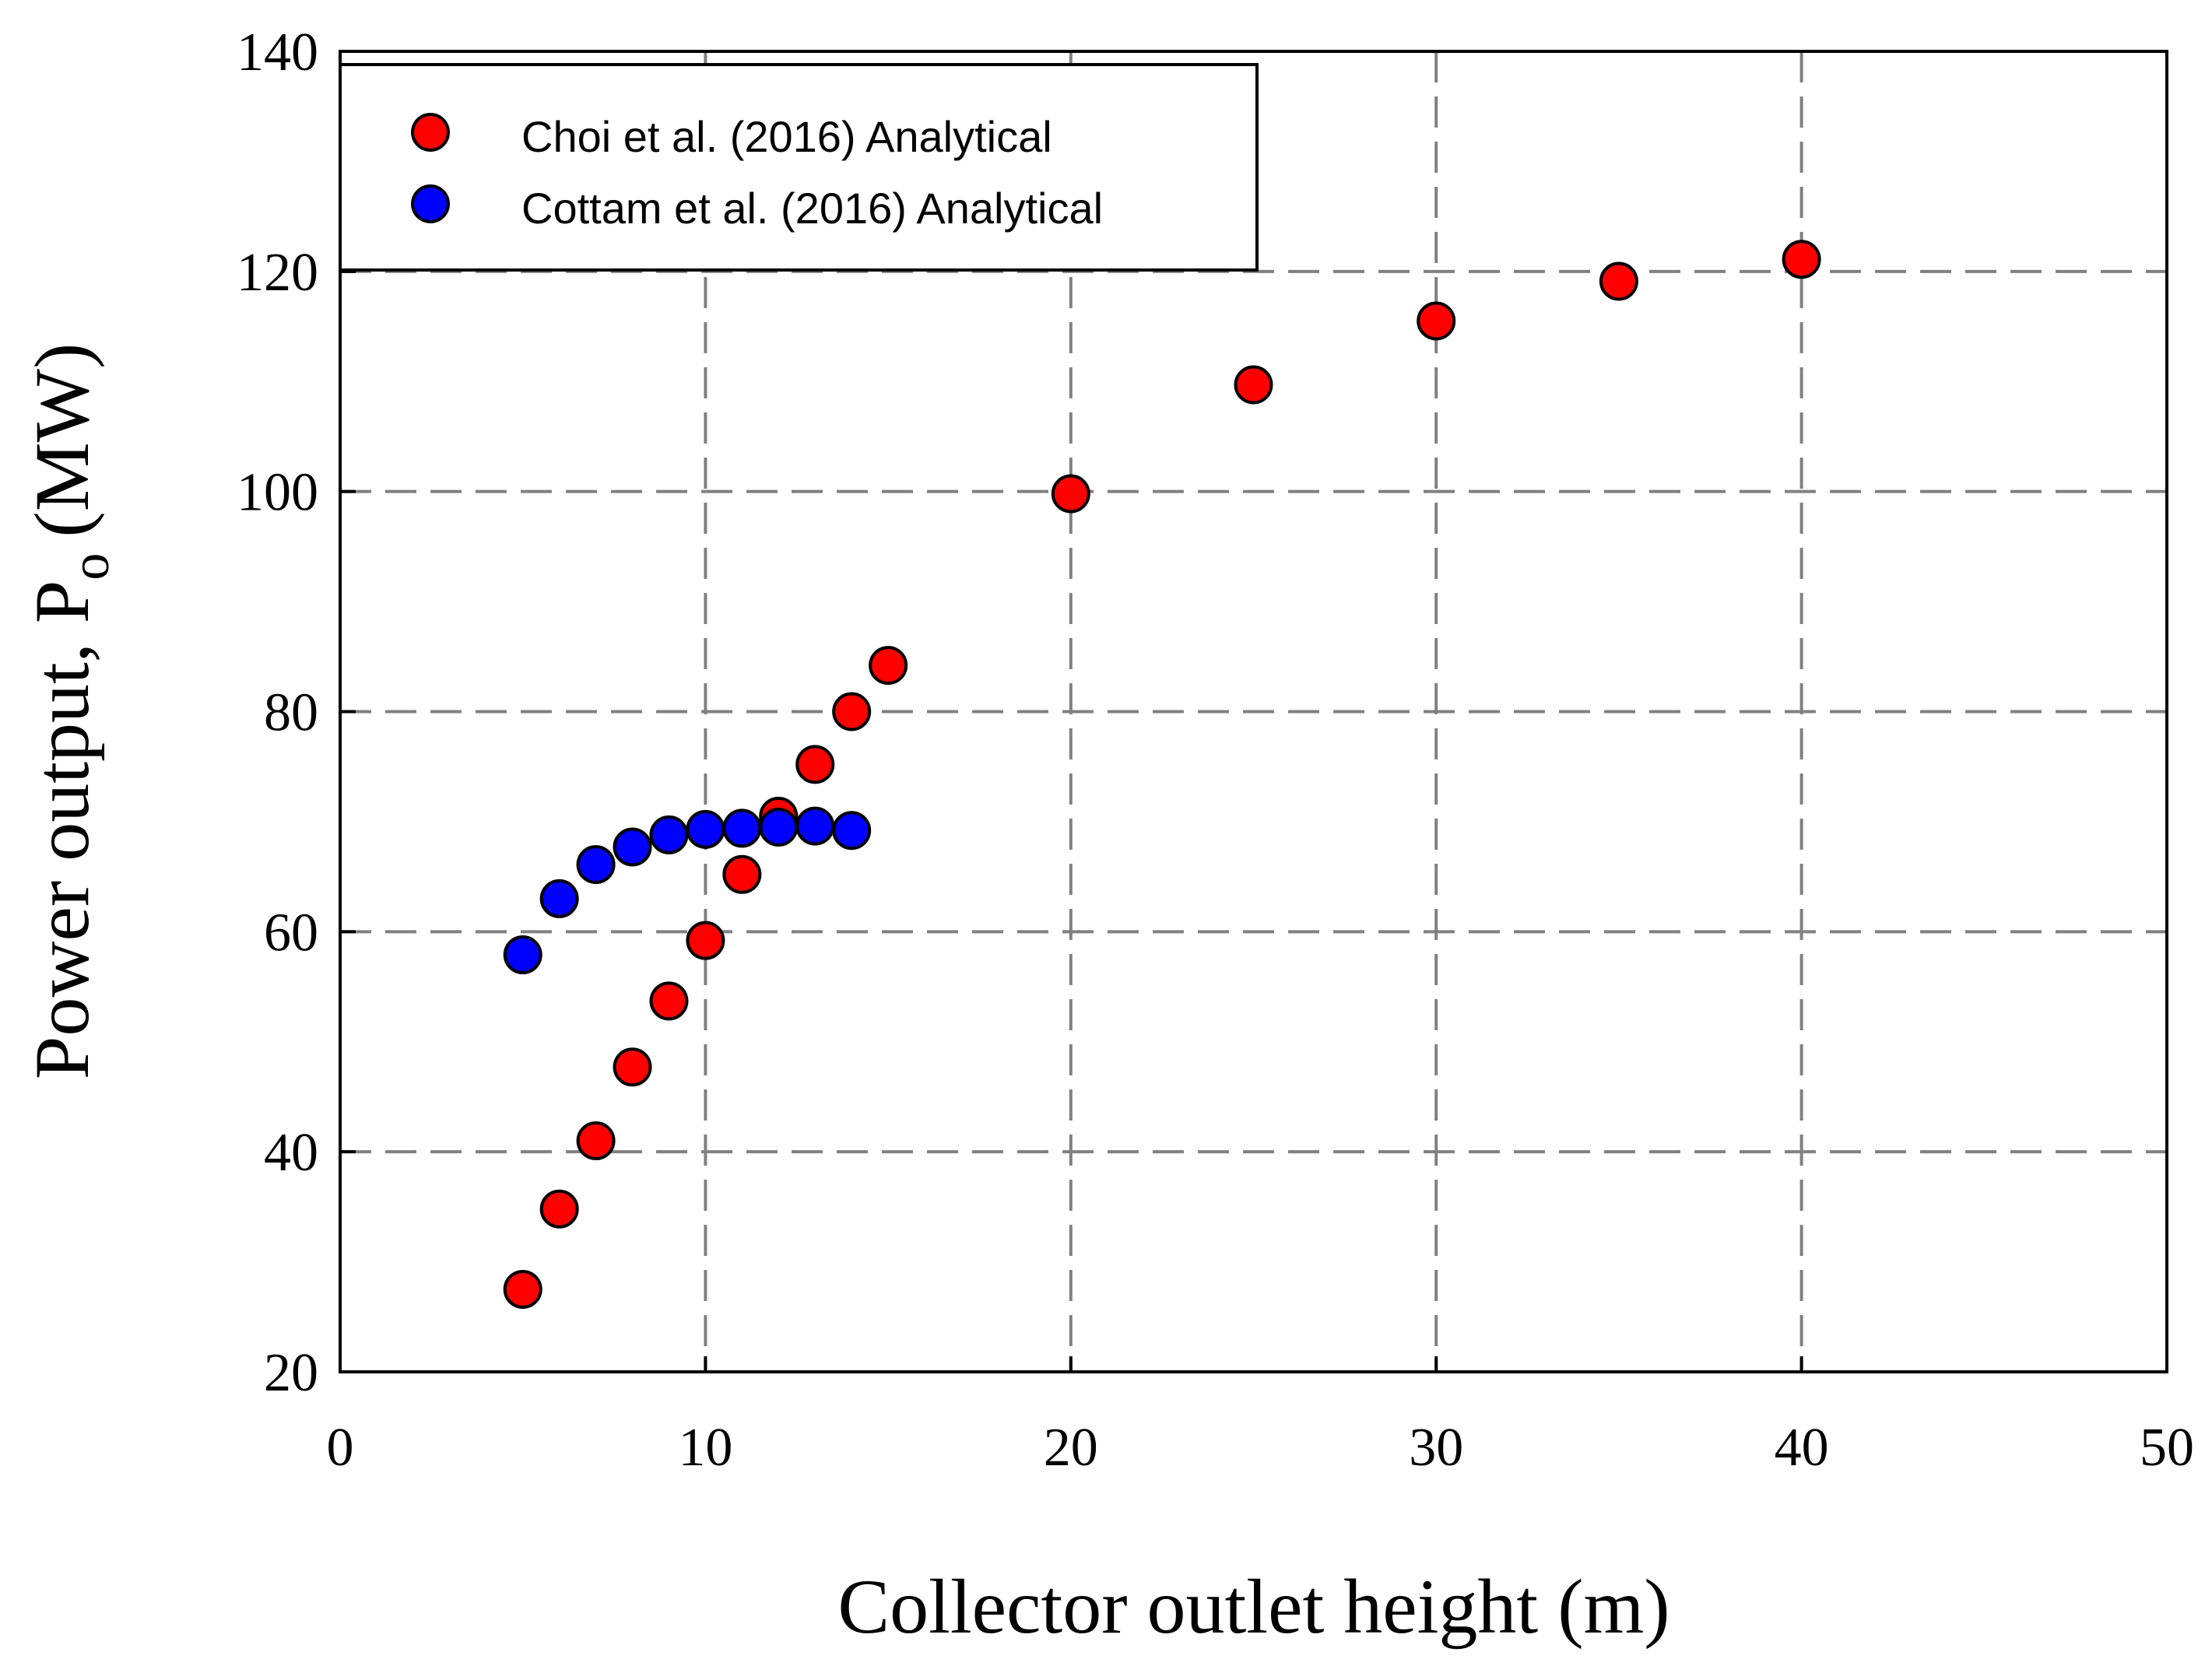 The width and height of the screenshot is (2212, 1666). What do you see at coordinates (291, 1373) in the screenshot?
I see `y-tick-label: 20` at bounding box center [291, 1373].